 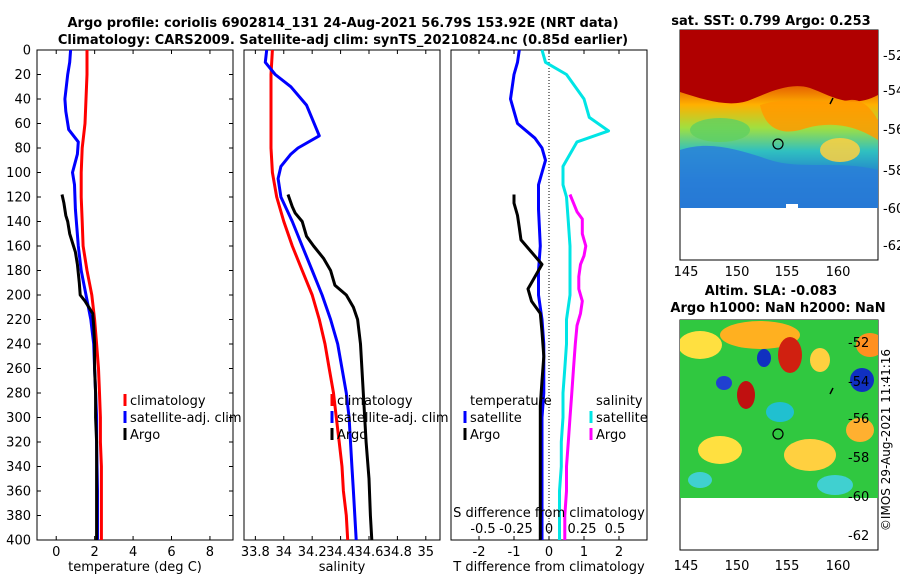 I want to click on sla-ytick: -62, so click(x=858, y=536).